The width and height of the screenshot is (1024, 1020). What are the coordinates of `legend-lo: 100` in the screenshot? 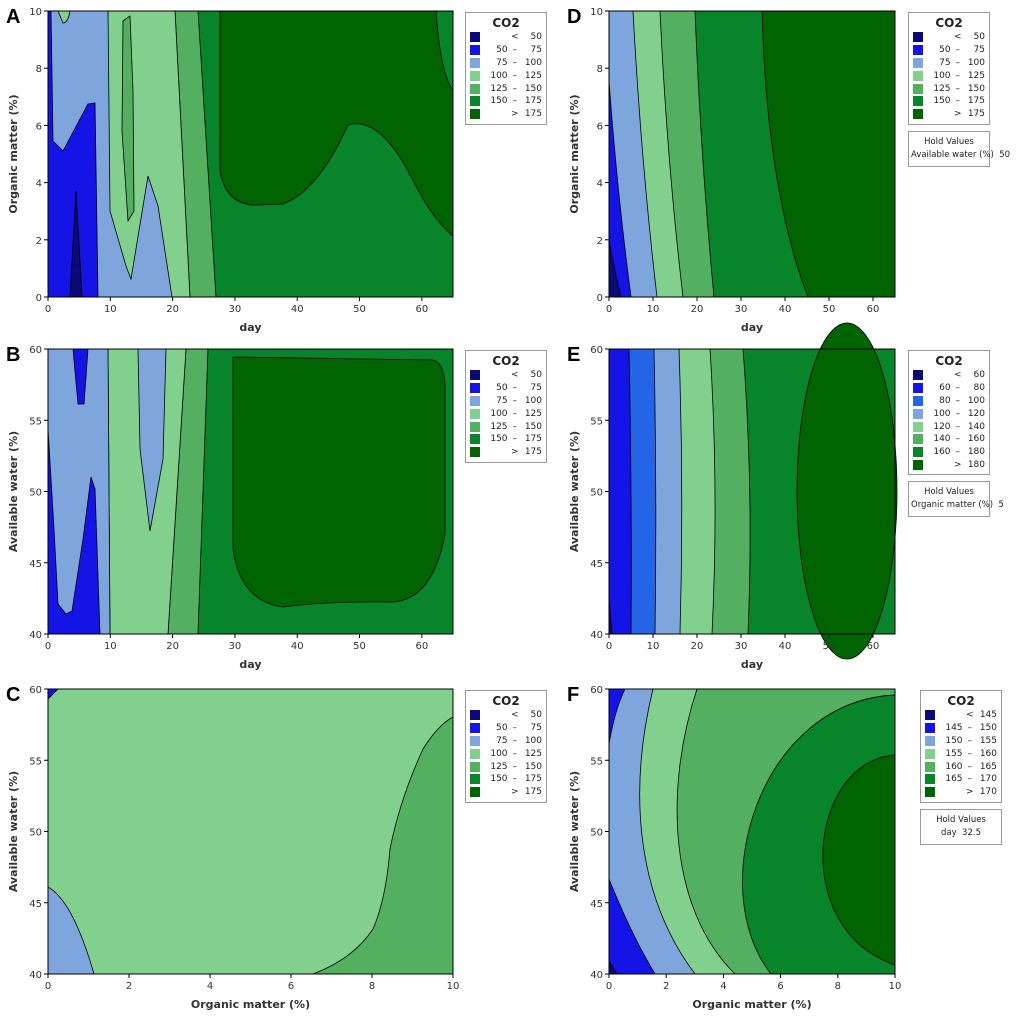 It's located at (942, 75).